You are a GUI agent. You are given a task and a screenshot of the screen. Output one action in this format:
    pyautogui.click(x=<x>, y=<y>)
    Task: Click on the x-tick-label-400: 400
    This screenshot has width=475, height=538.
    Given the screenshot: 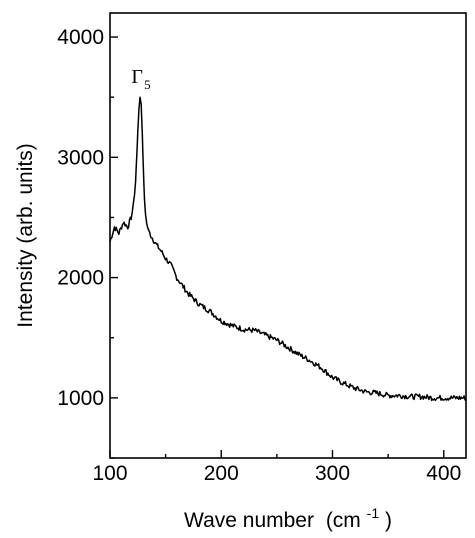 What is the action you would take?
    pyautogui.click(x=443, y=473)
    